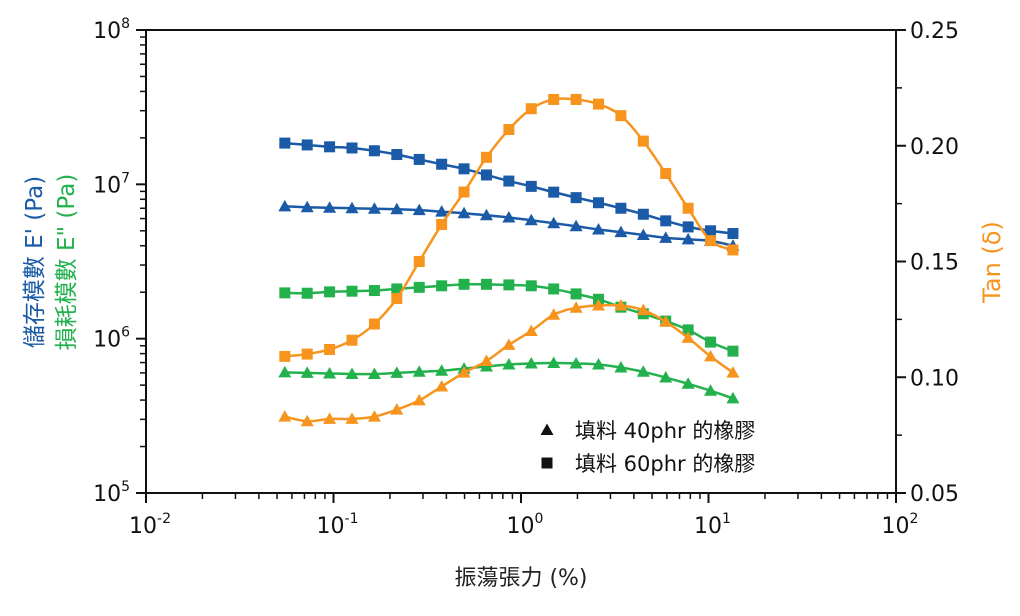  What do you see at coordinates (509, 380) in the screenshot?
I see `series-loss-triangle` at bounding box center [509, 380].